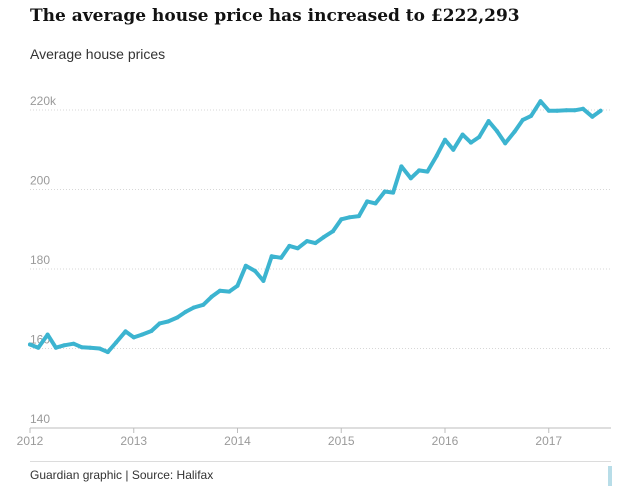  I want to click on x-tick-label-2015: 2015, so click(341, 441).